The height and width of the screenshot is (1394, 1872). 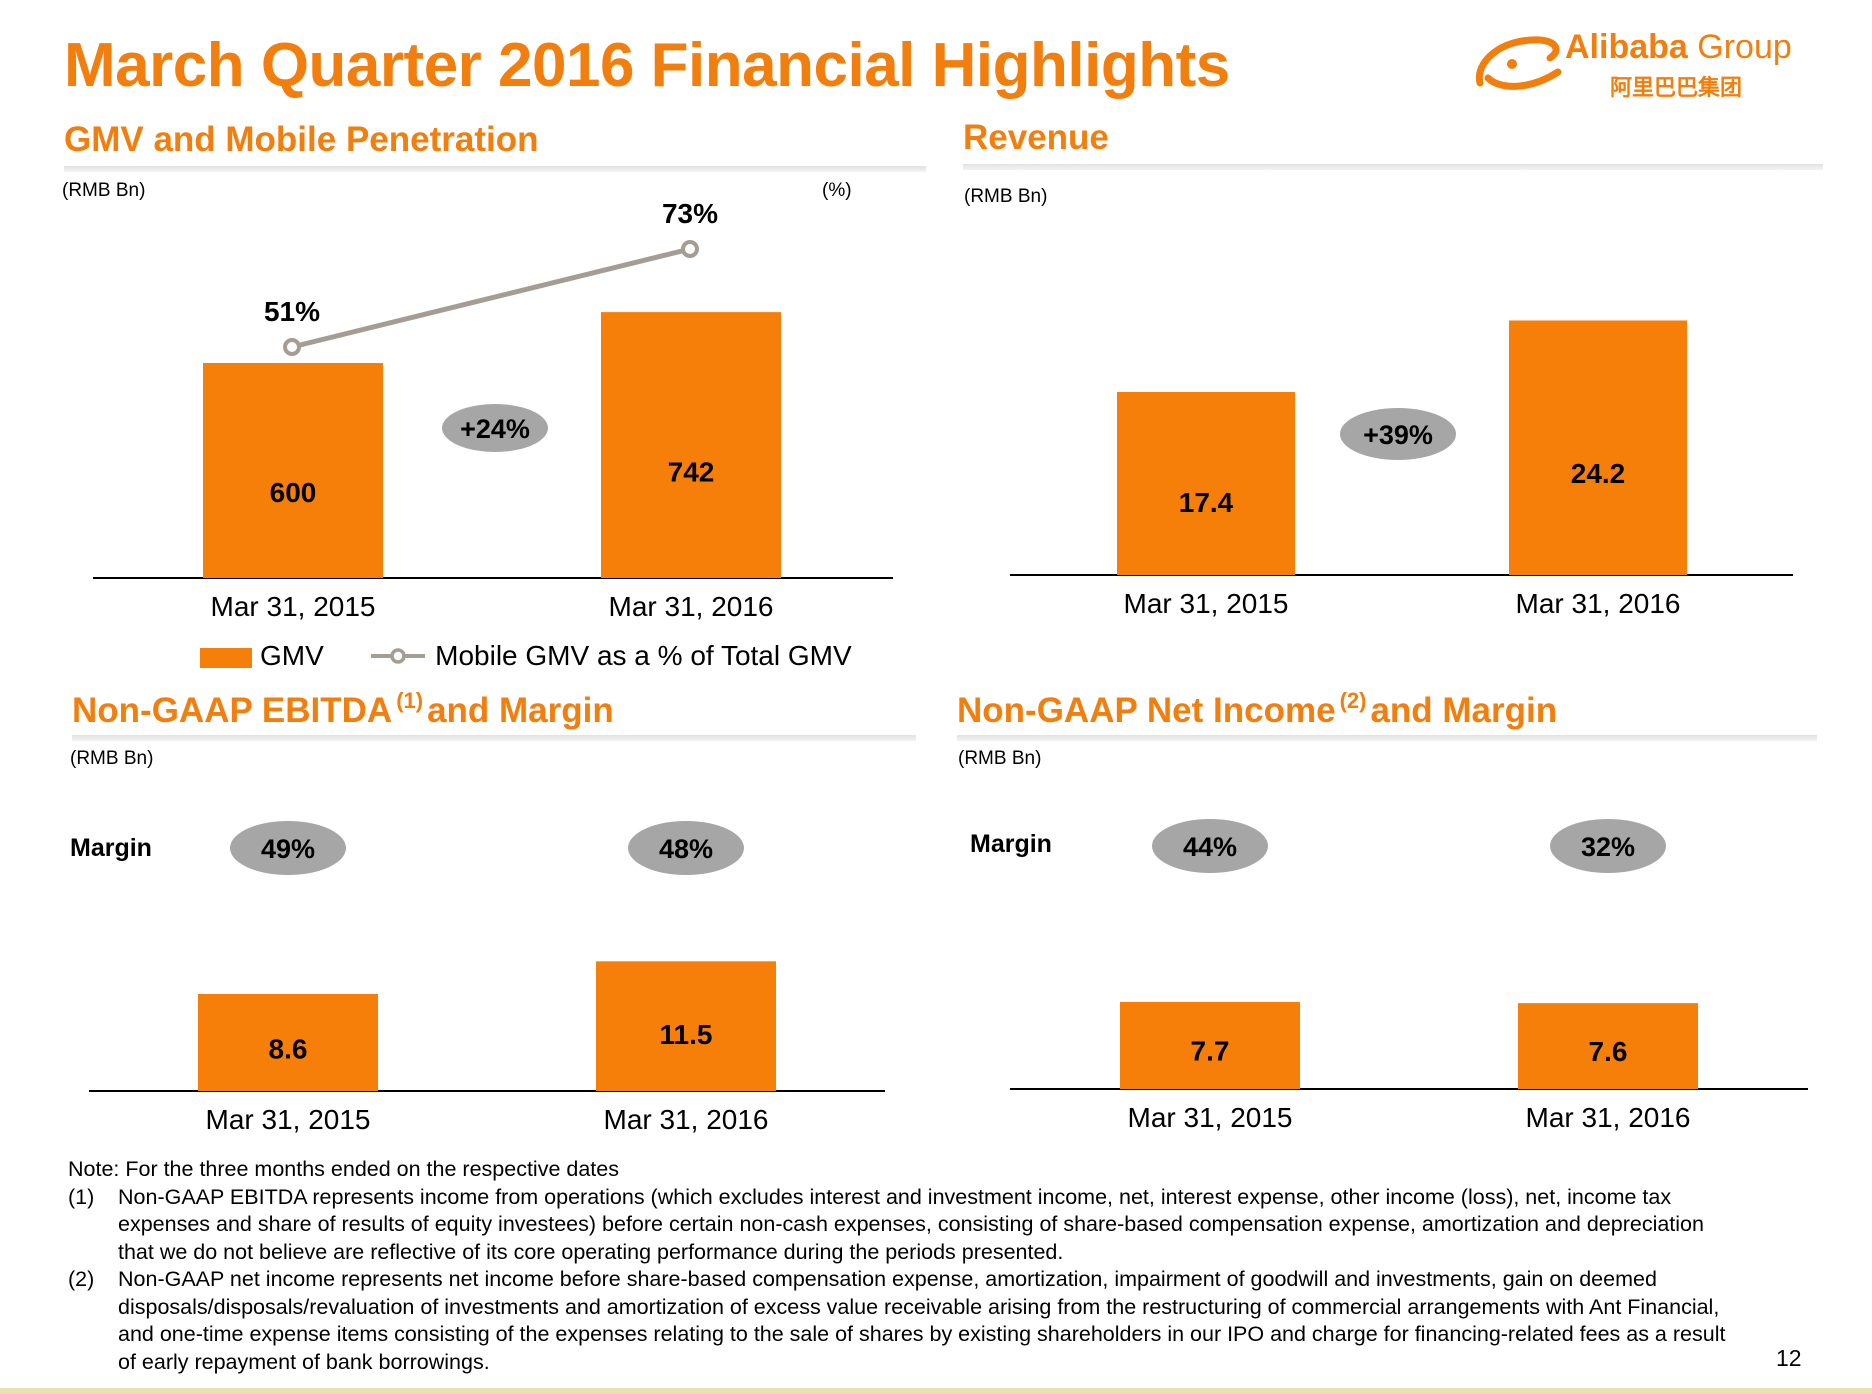 I want to click on logo-group: Group, so click(x=1744, y=47).